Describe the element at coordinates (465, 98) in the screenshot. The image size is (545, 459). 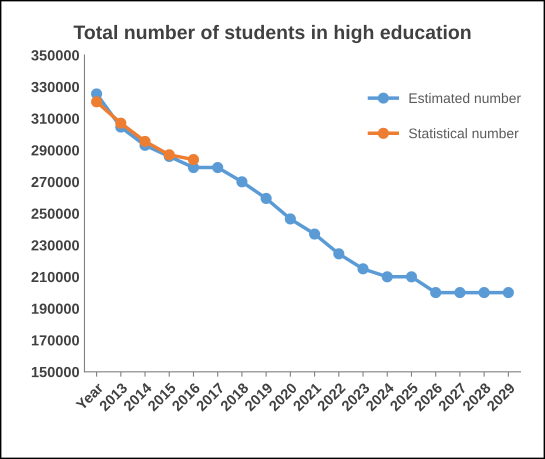
I see `legend-label: Estimated number` at that location.